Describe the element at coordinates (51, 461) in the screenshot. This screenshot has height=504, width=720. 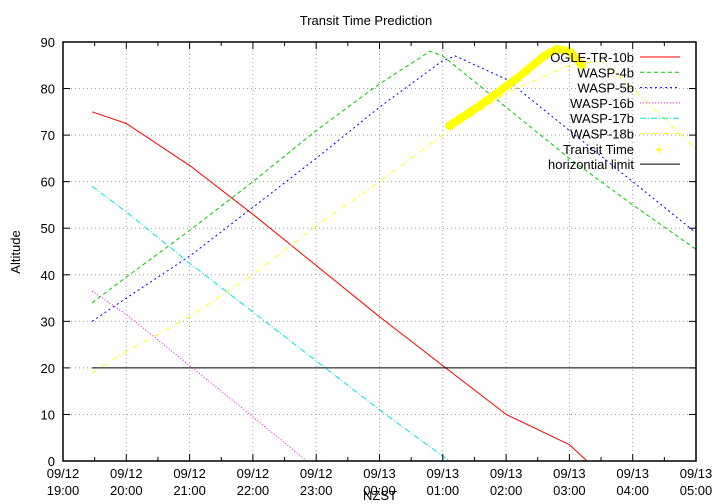
I see `y-tick-label: 0` at that location.